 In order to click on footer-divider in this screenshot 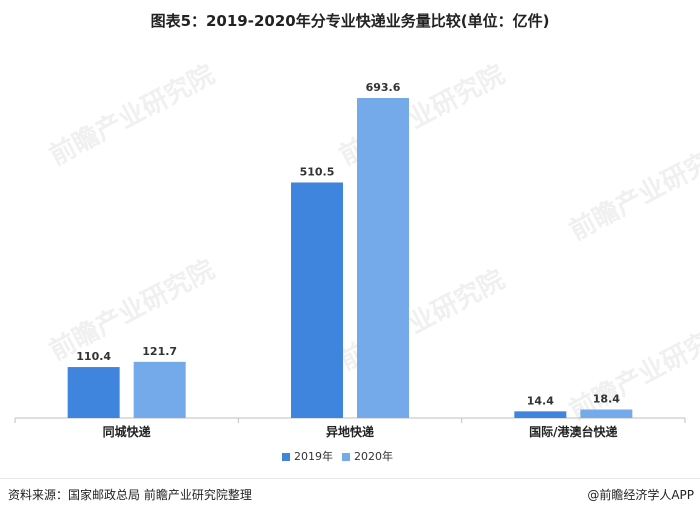, I will do `click(350, 478)`.